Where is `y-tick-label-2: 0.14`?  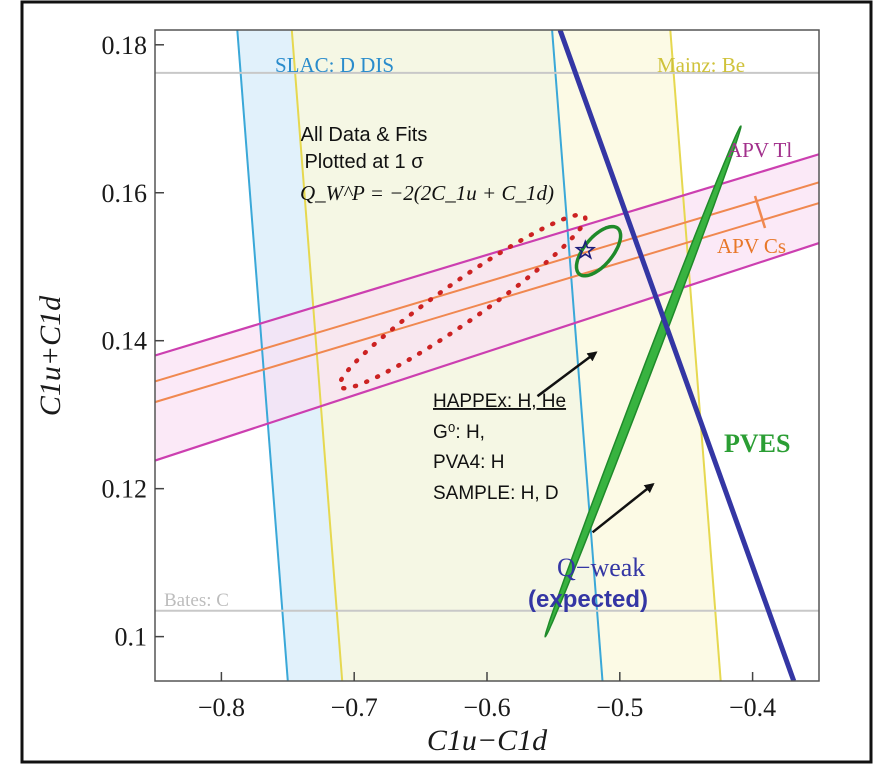
y-tick-label-2: 0.14 is located at coordinates (125, 341).